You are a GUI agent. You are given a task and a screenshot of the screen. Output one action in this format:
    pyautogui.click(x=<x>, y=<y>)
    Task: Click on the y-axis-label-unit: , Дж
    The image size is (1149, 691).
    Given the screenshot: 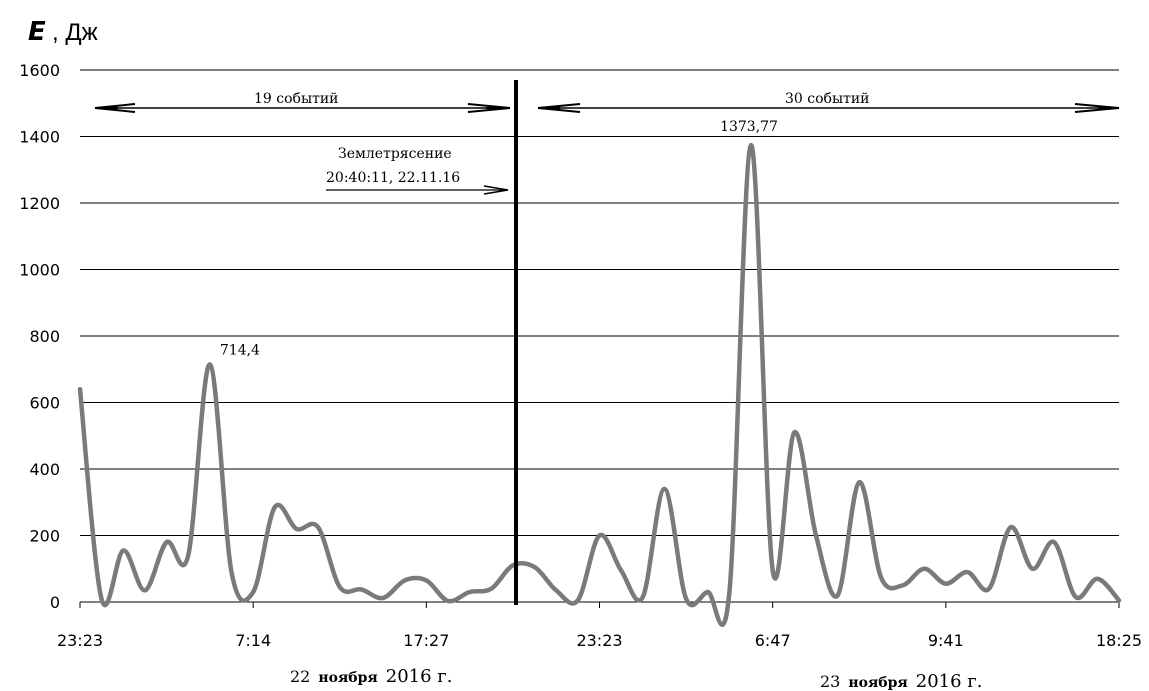 What is the action you would take?
    pyautogui.click(x=75, y=32)
    